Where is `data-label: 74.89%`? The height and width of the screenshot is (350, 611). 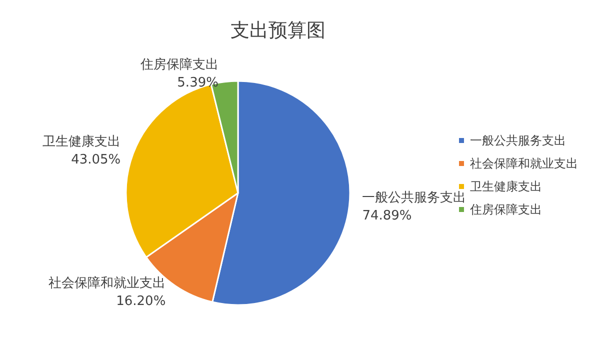
data-label: 74.89% is located at coordinates (387, 216).